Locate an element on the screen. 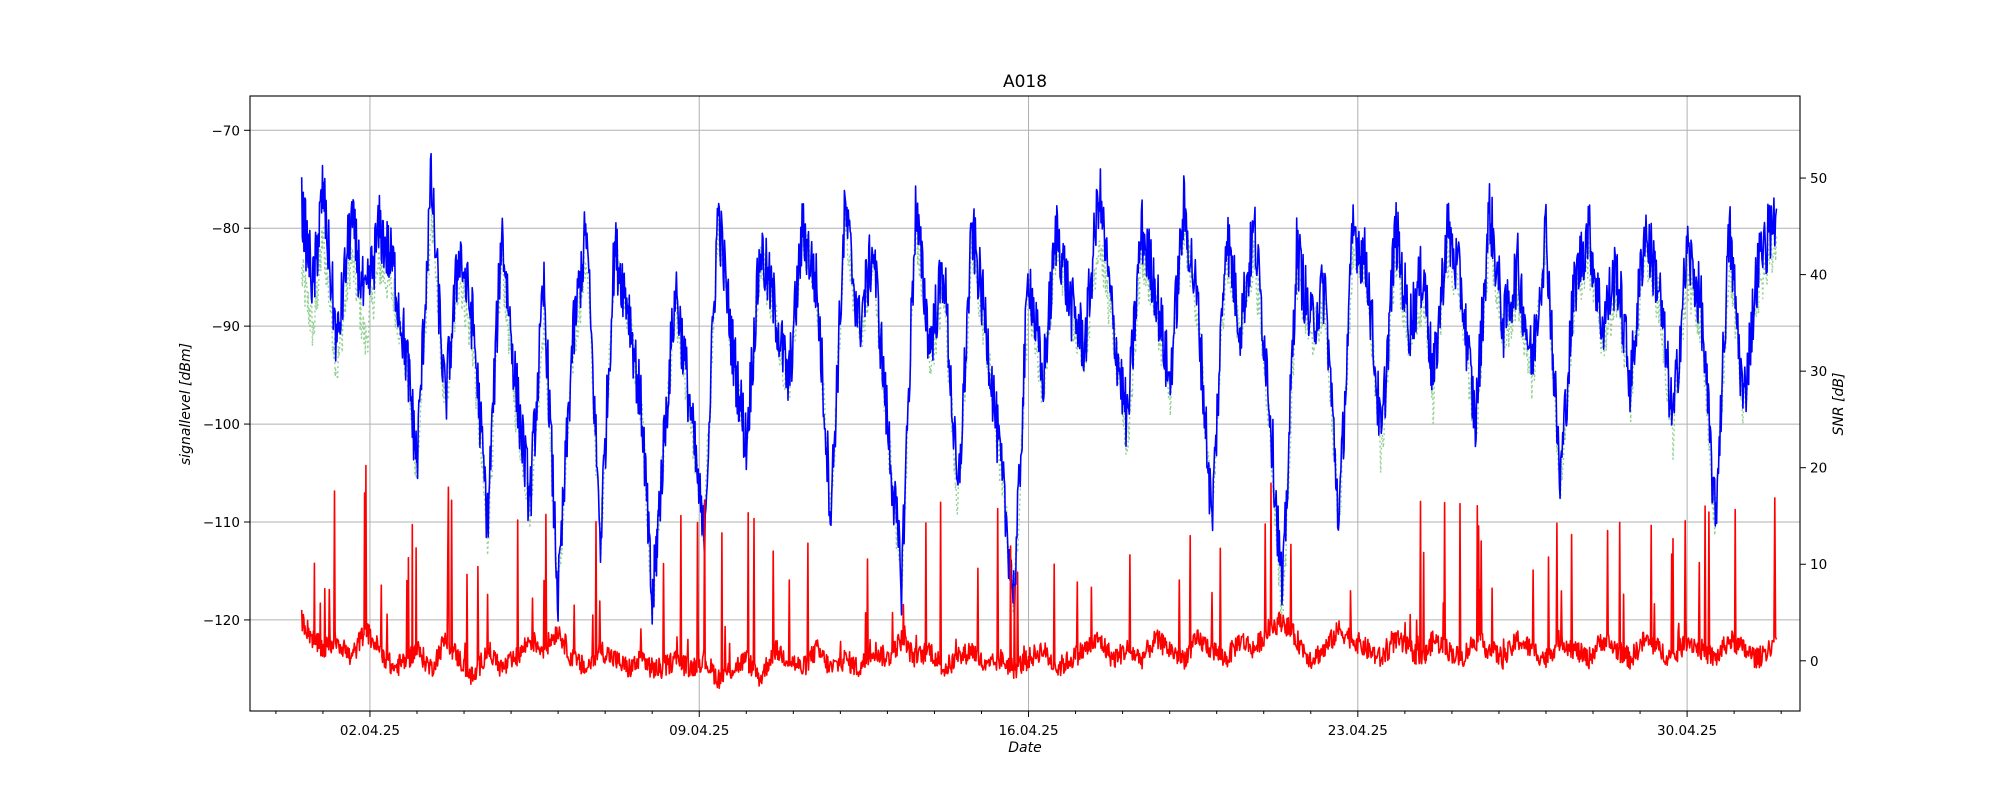 The height and width of the screenshot is (800, 2000). x-tick-label: 16.04.25 is located at coordinates (1028, 731).